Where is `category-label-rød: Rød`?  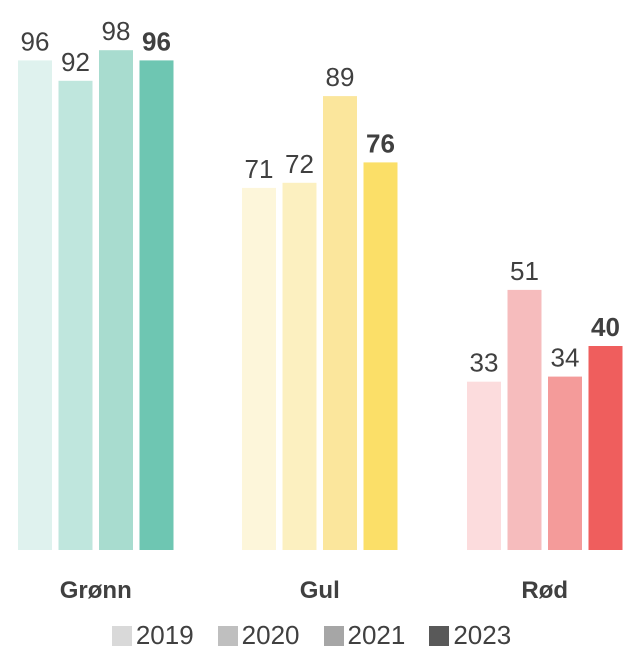 category-label-rød: Rød is located at coordinates (544, 590).